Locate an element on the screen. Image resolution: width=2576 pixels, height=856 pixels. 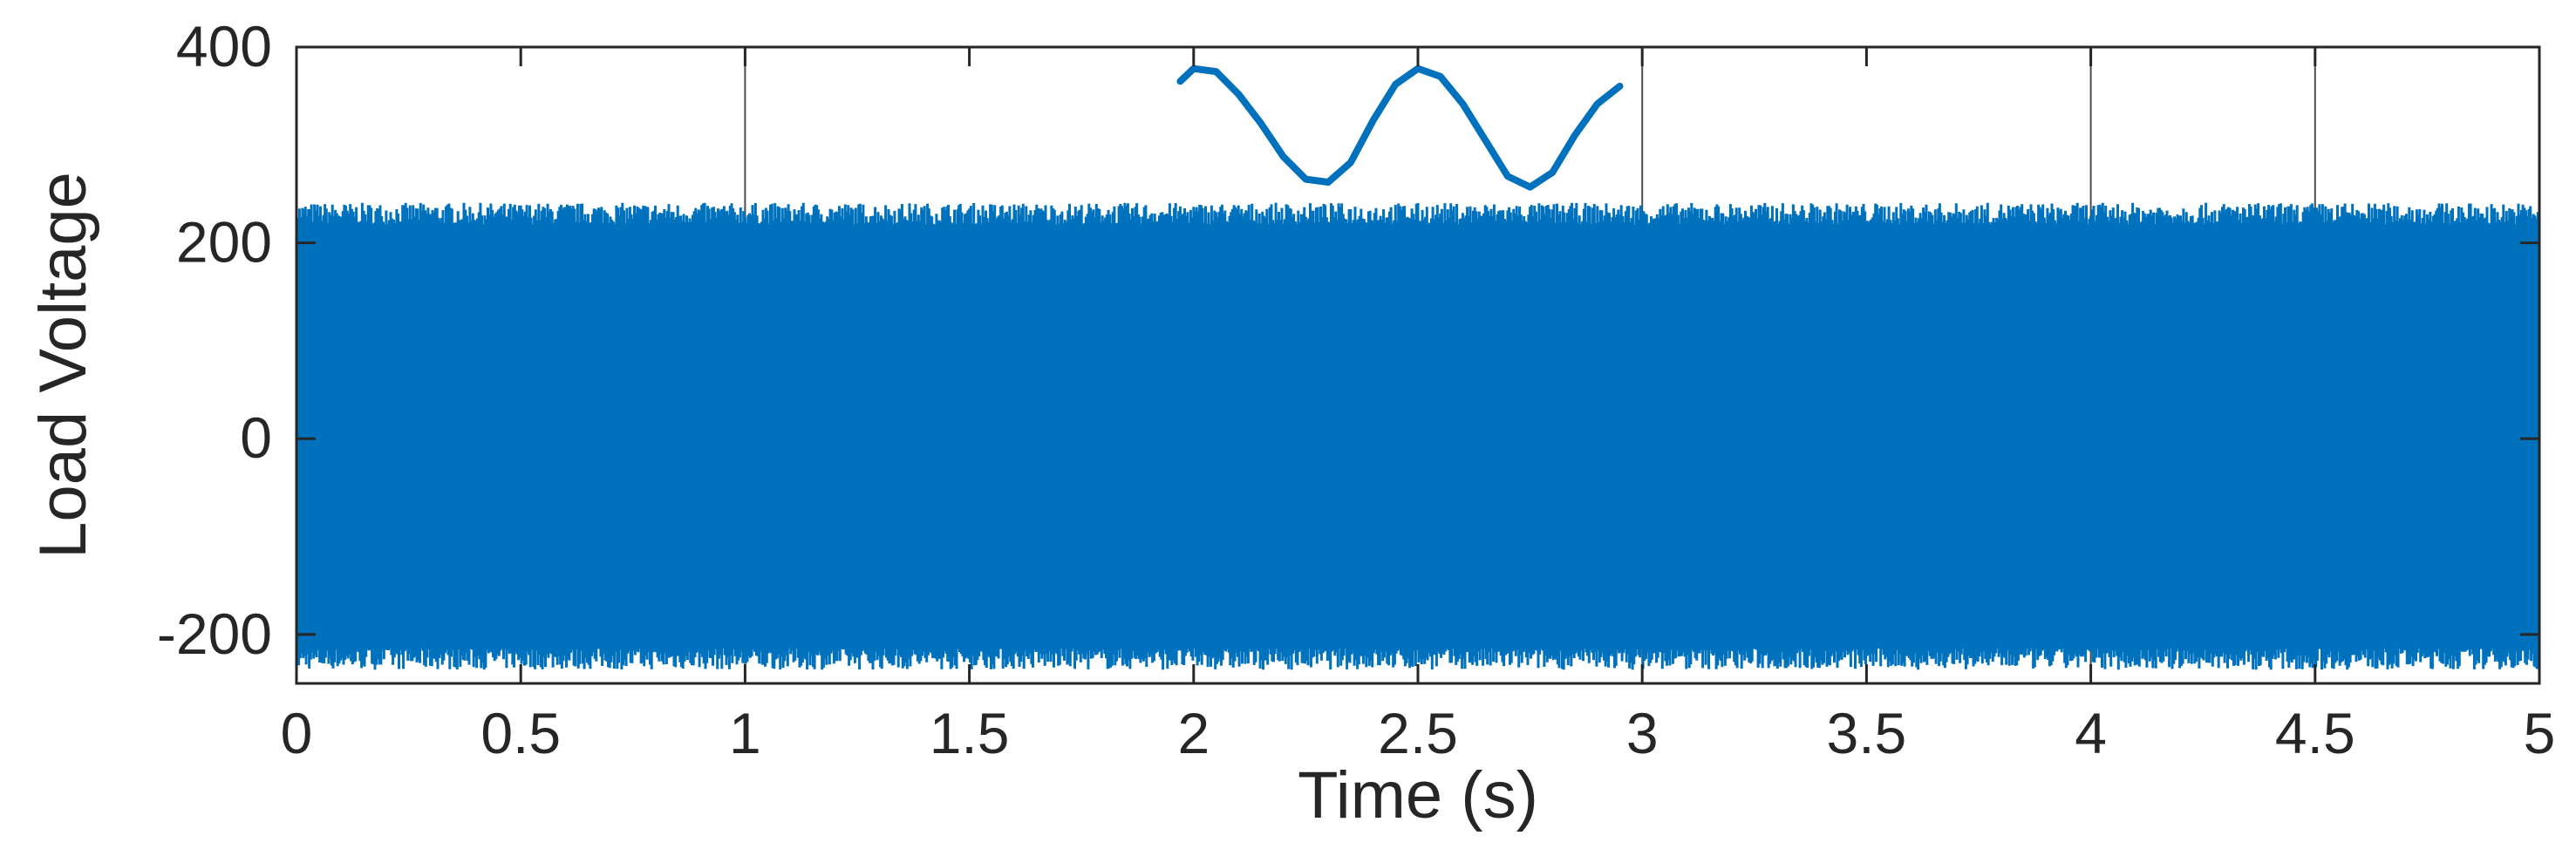
x-tick-label: 0 is located at coordinates (297, 733).